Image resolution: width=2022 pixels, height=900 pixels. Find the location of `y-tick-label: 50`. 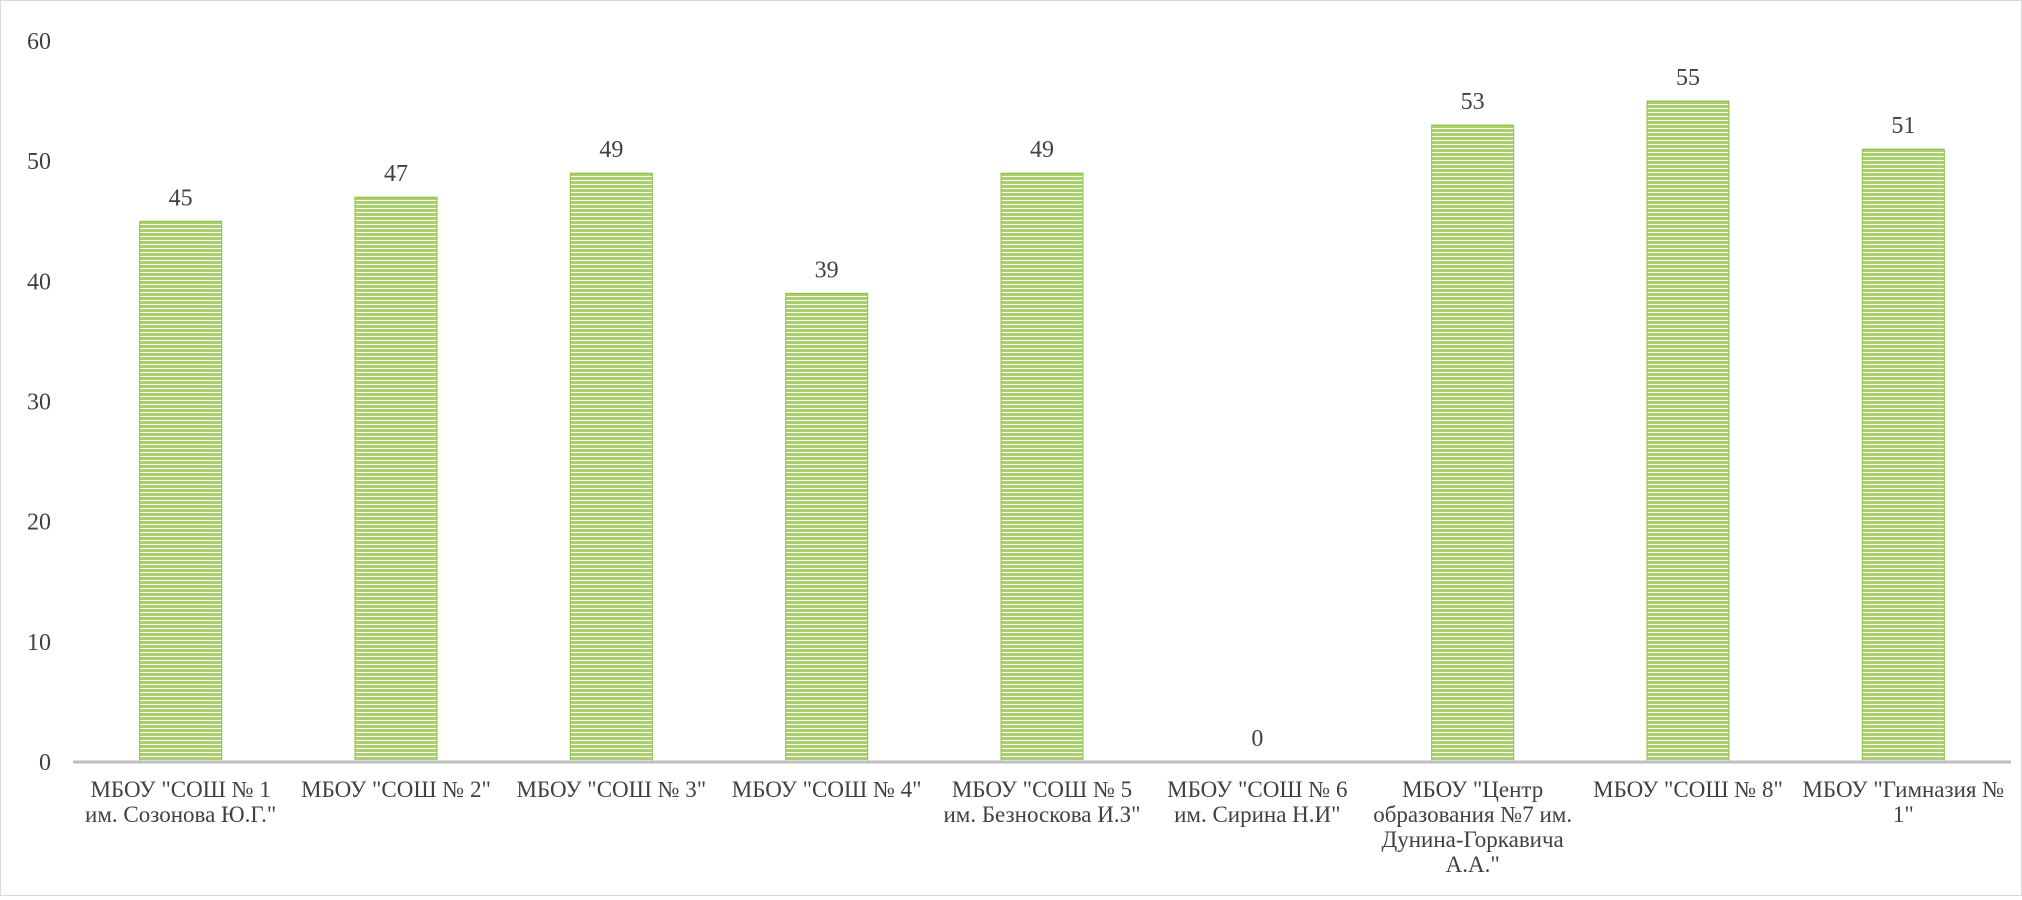

y-tick-label: 50 is located at coordinates (39, 162).